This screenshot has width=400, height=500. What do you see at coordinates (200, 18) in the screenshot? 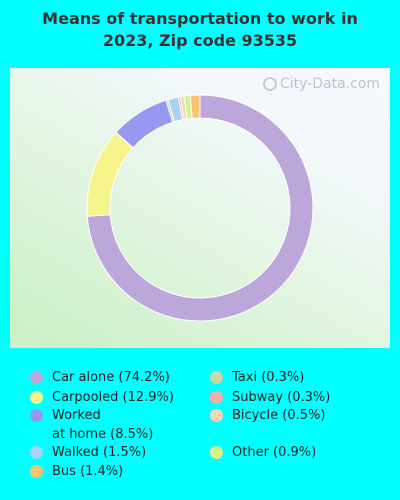
I see `chart-title-line-1: Means of transportation to work in` at bounding box center [200, 18].